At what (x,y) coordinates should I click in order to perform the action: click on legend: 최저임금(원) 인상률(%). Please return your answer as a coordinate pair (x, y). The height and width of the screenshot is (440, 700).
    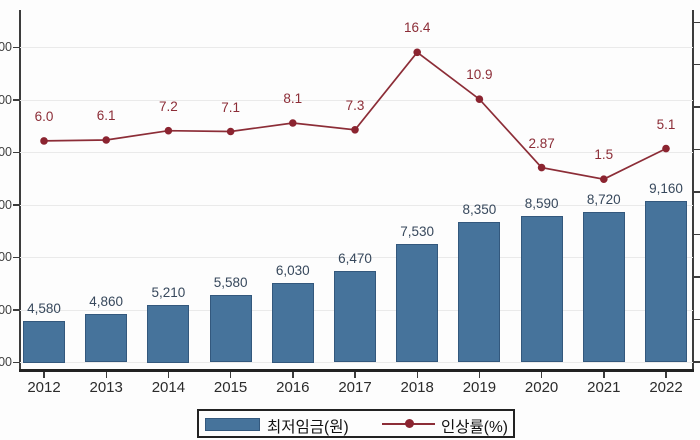
    Looking at the image, I should click on (356, 423).